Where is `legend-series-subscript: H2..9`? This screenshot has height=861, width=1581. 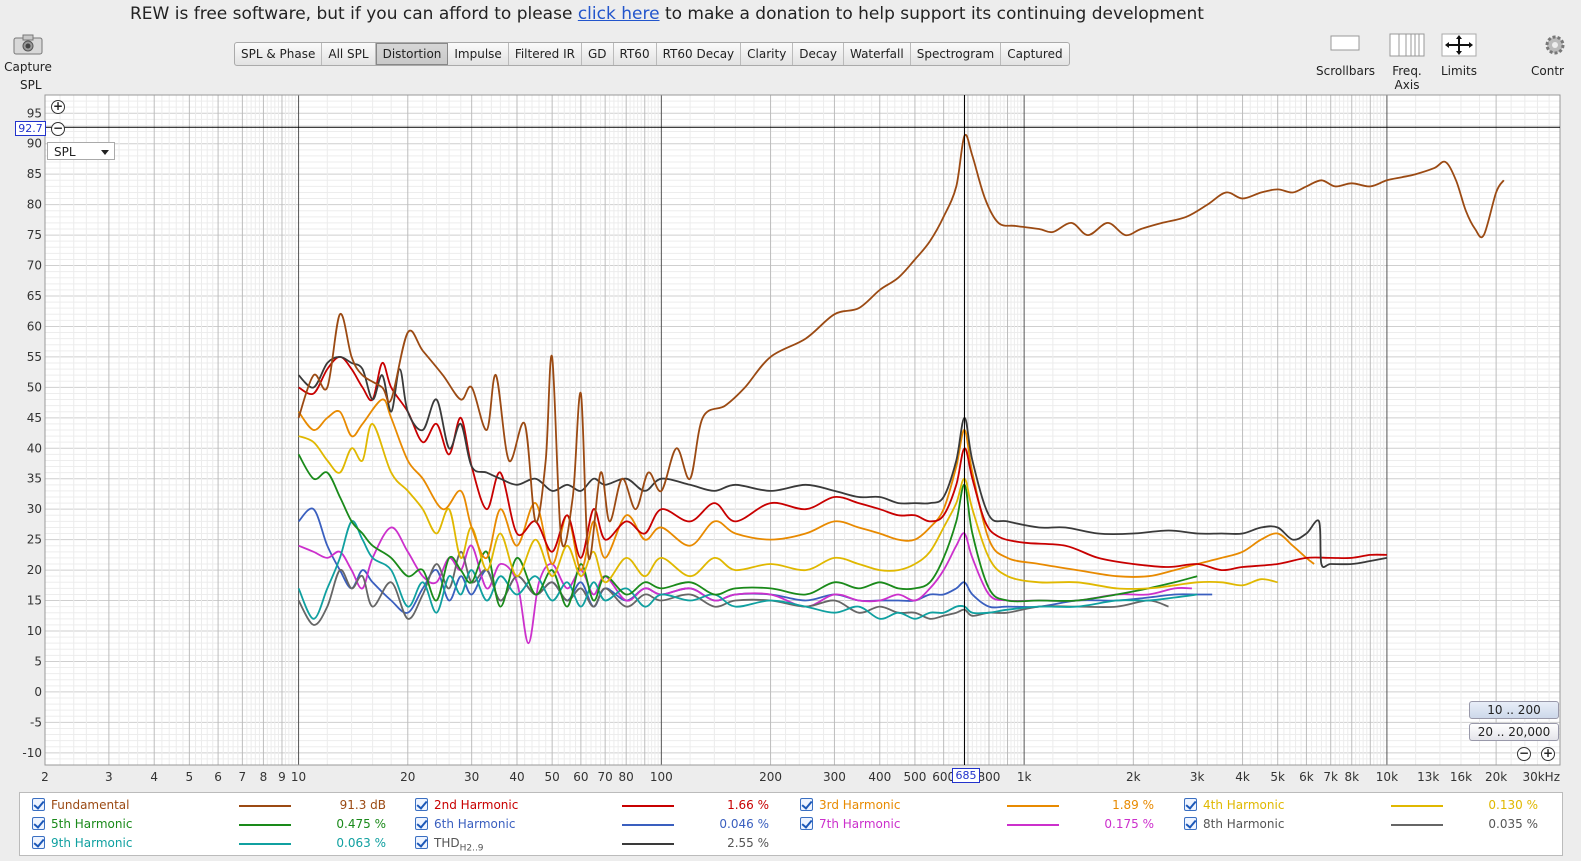 legend-series-subscript: H2..9 is located at coordinates (471, 848).